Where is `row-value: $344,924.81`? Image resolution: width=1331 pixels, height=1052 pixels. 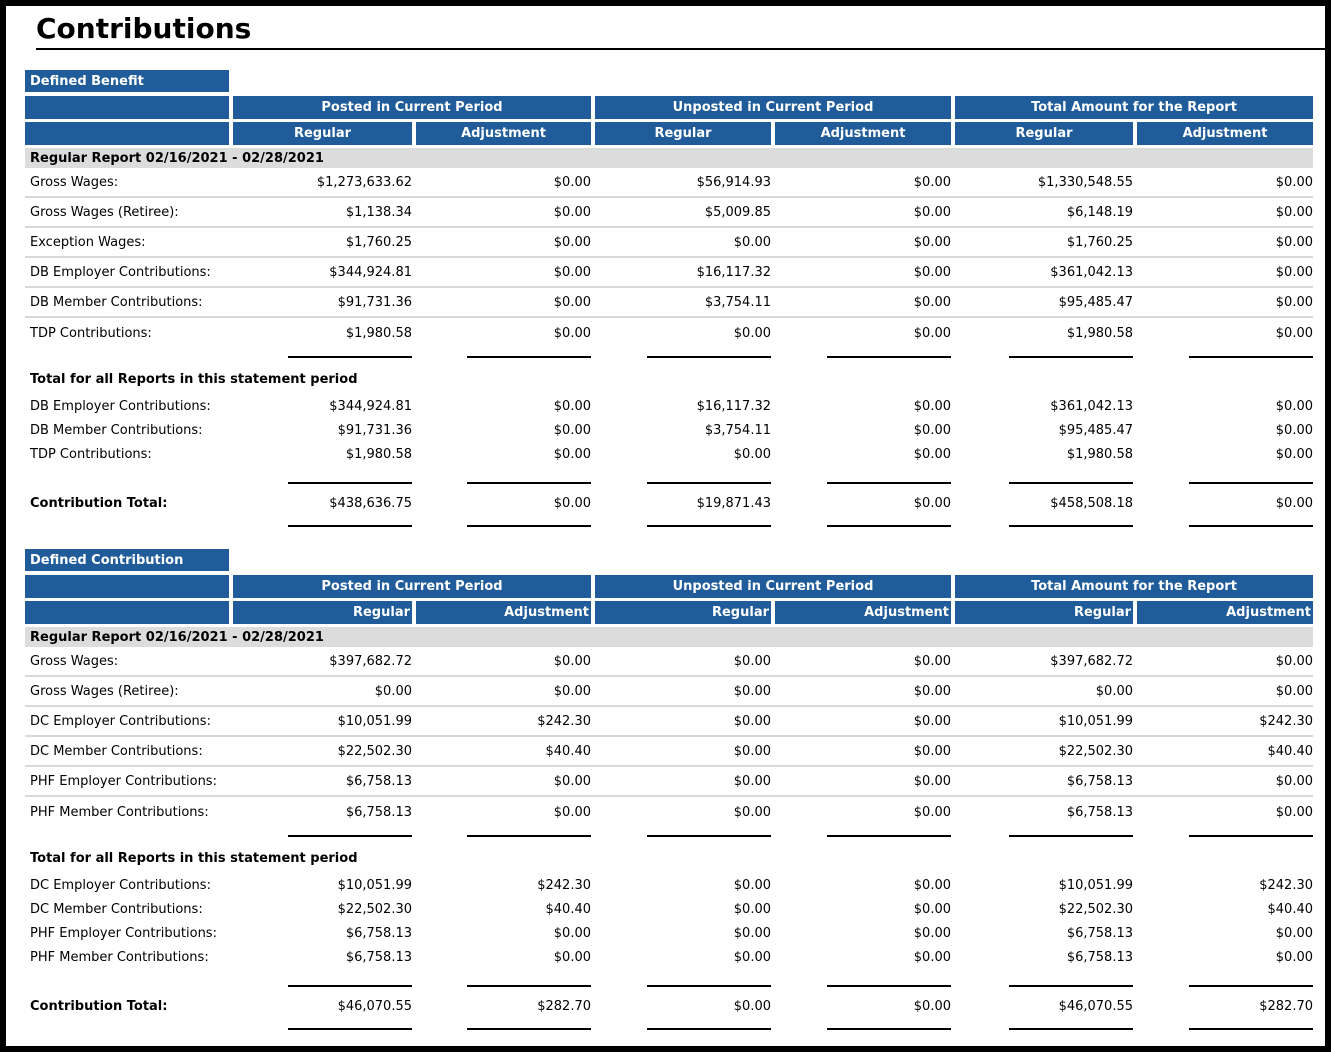
row-value: $344,924.81 is located at coordinates (370, 272).